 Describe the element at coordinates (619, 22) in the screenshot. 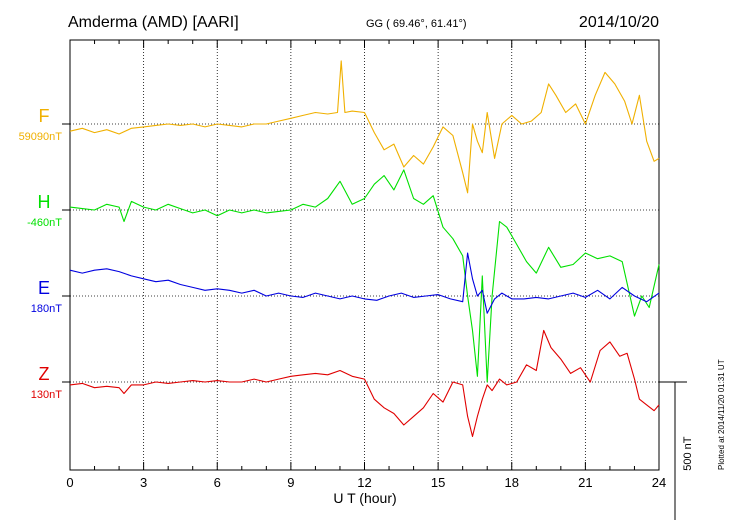

I see `date-label: 2014/10/20` at that location.